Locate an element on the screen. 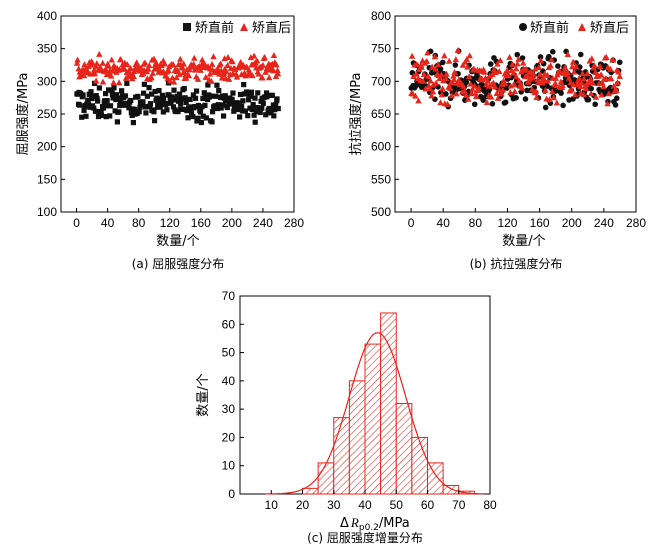 The width and height of the screenshot is (662, 551). chart-a-xtick-label: 160 is located at coordinates (201, 223).